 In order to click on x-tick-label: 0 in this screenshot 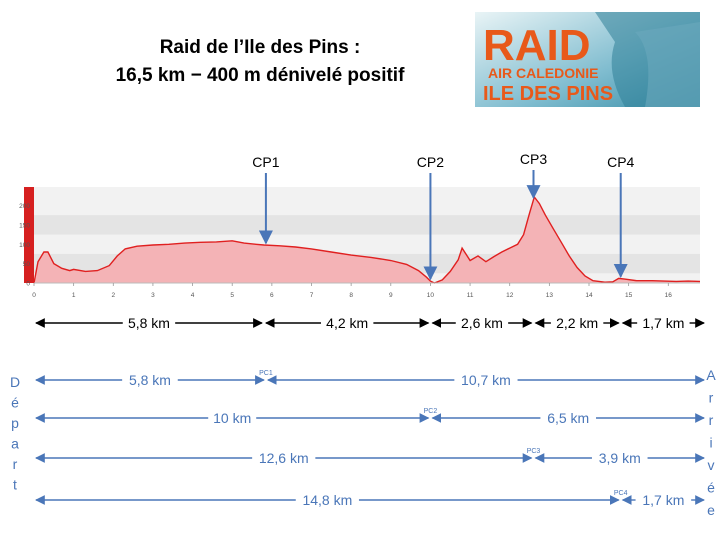, I will do `click(34, 295)`.